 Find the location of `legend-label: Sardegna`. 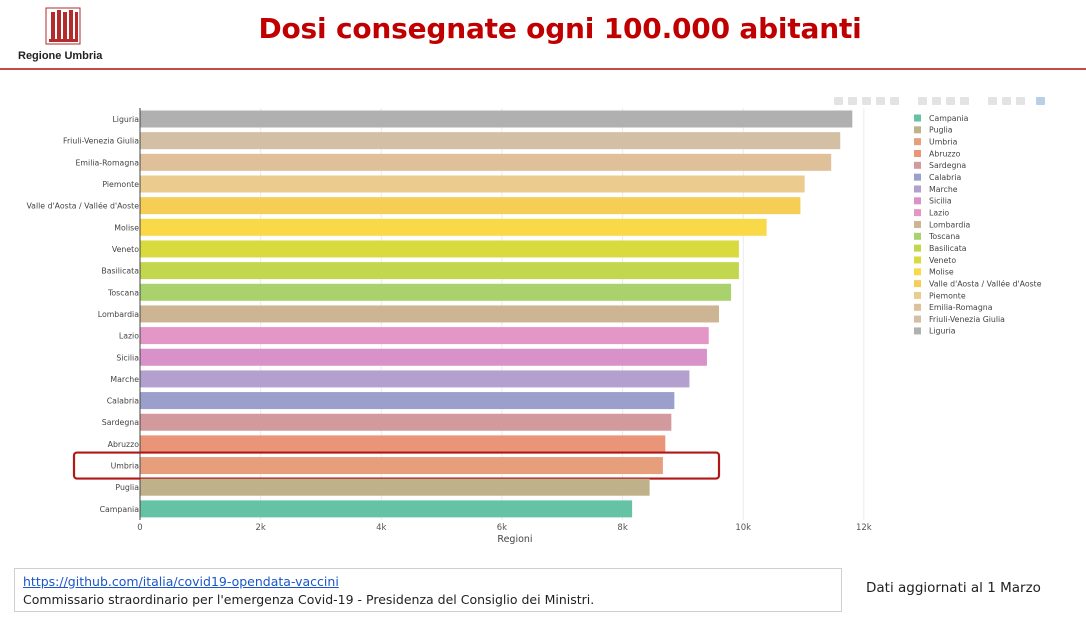

legend-label: Sardegna is located at coordinates (947, 165).